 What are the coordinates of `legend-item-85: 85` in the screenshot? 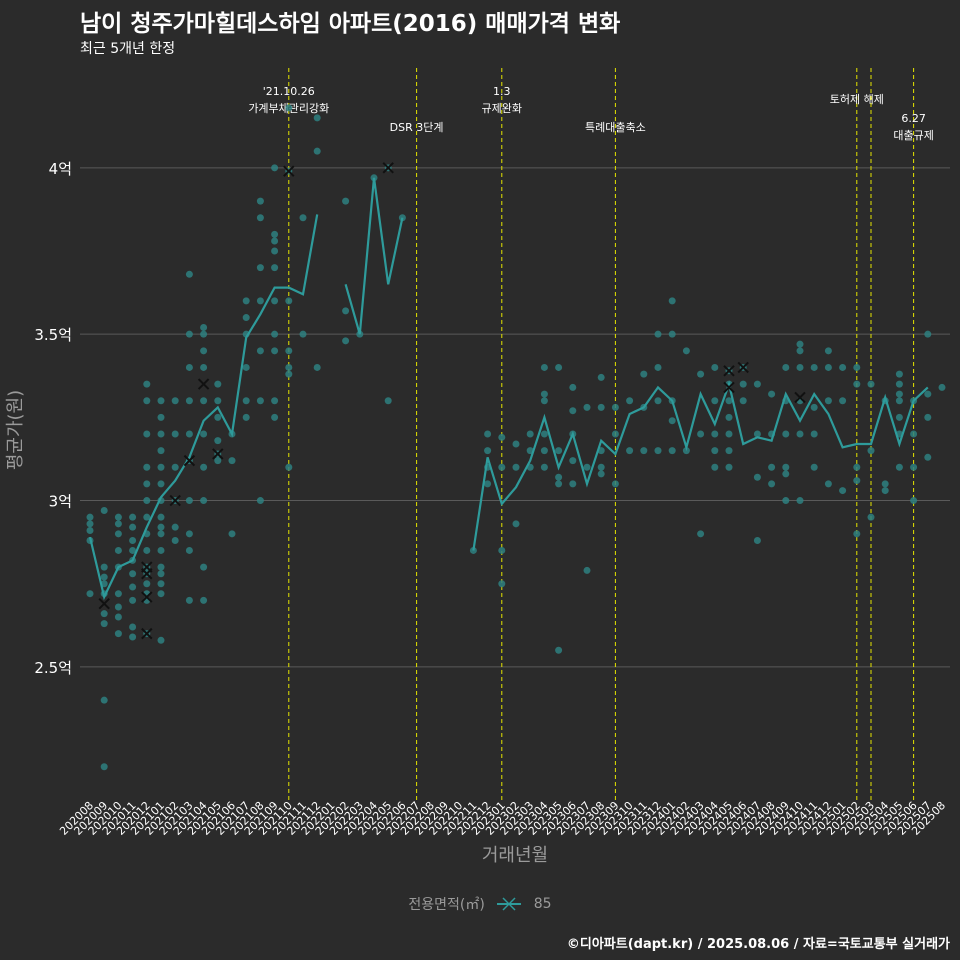 It's located at (542, 904).